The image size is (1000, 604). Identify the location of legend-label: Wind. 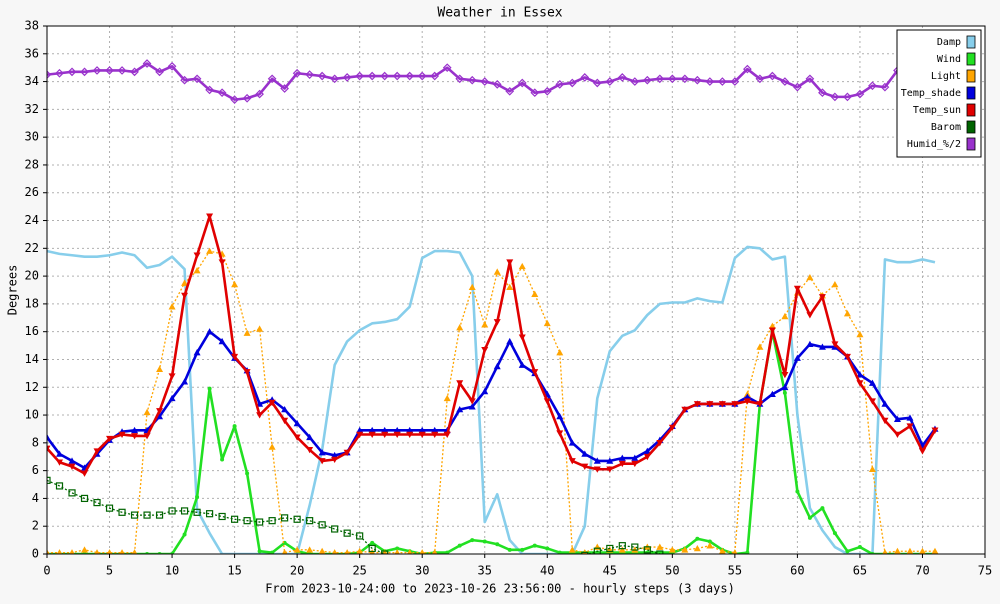
(949, 59).